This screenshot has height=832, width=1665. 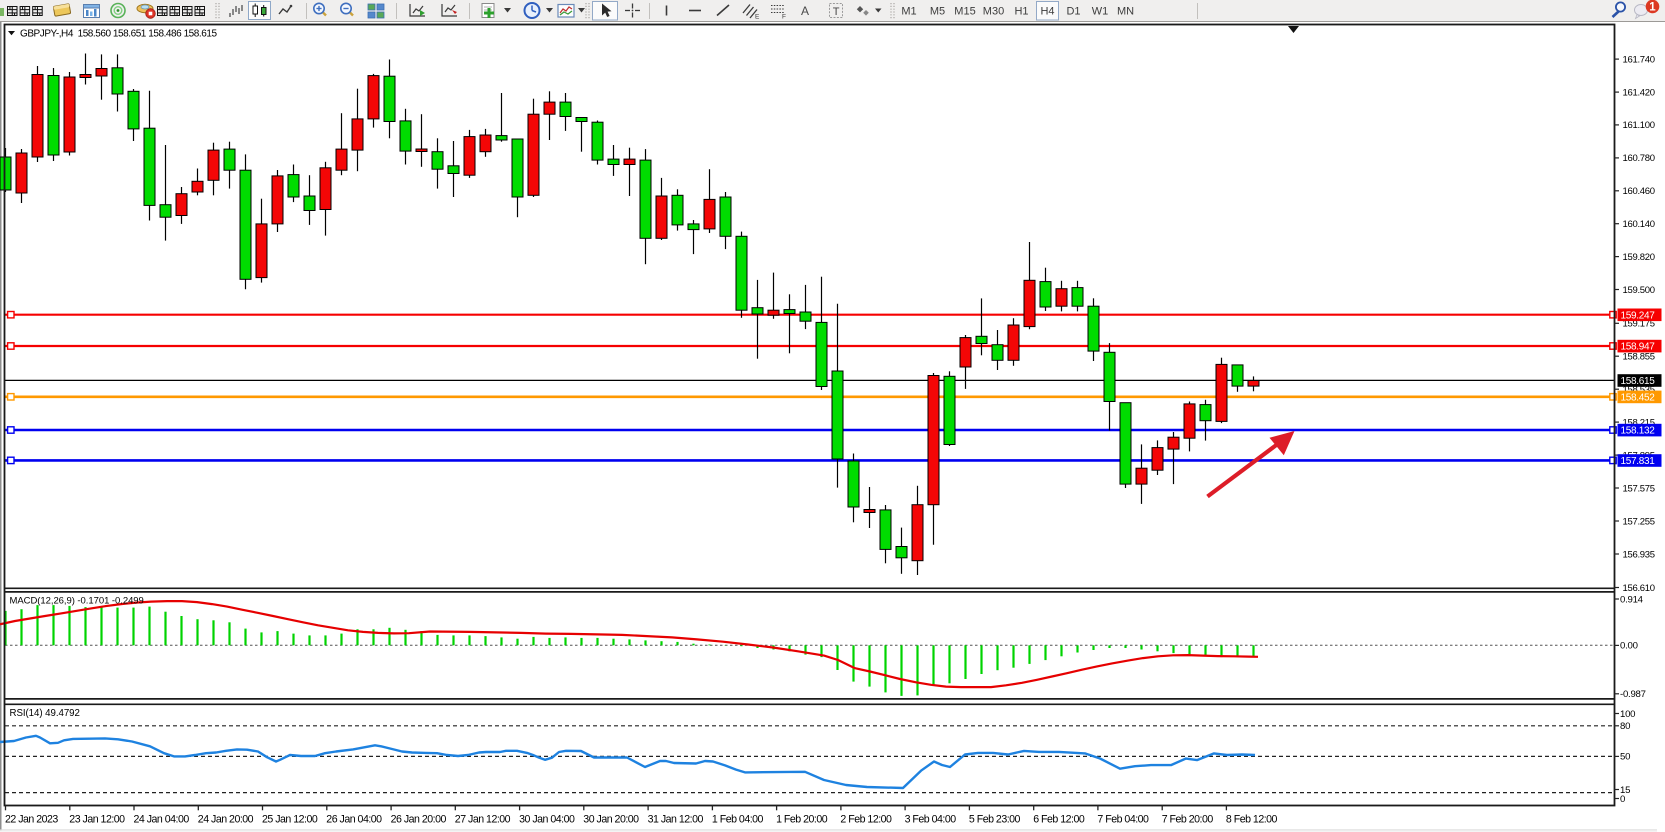 What do you see at coordinates (1073, 12) in the screenshot?
I see `svg-text: D1` at bounding box center [1073, 12].